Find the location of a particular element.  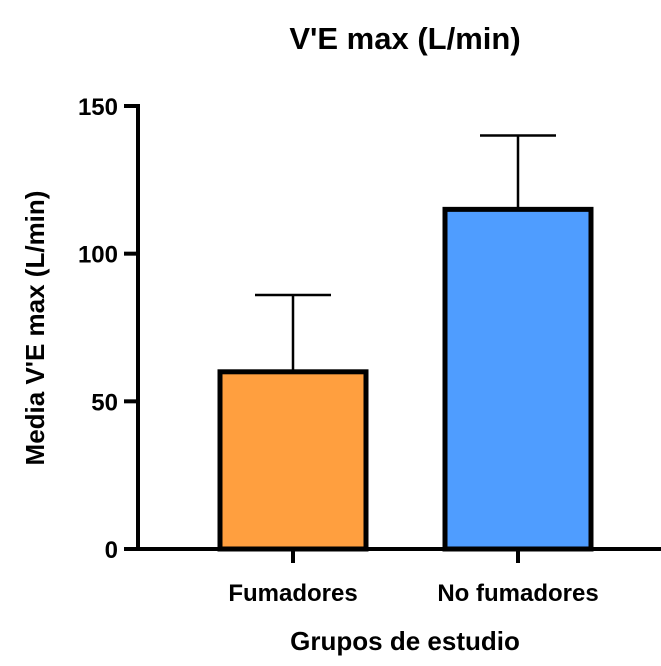

chart-title: V'E max (L/min) is located at coordinates (404, 38).